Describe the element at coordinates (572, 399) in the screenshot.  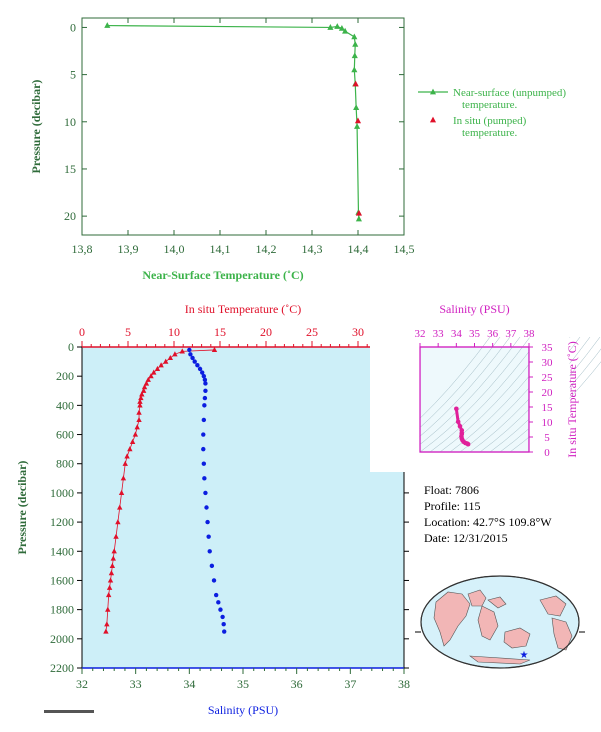
I see `ts-y-axis-label: In situ Temperature (˚C)` at that location.